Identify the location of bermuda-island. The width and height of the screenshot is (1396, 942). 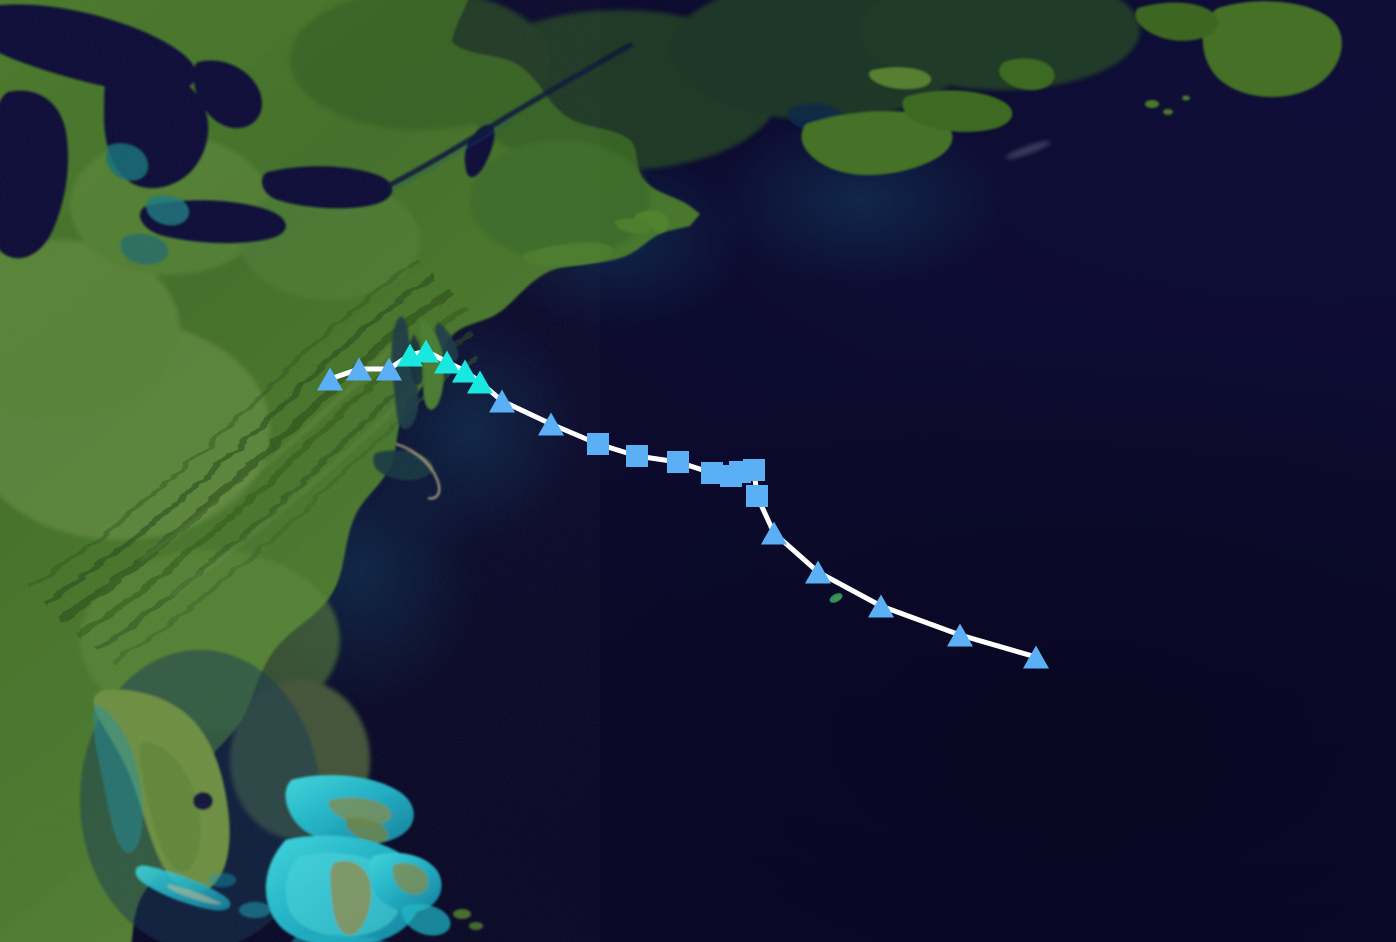
(836, 598).